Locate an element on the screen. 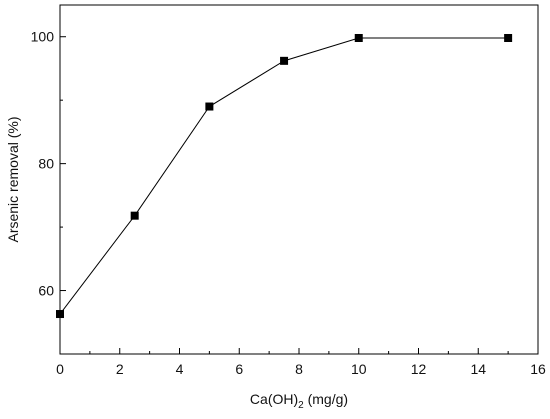 The width and height of the screenshot is (550, 419). x-tick-label: 16 is located at coordinates (538, 369).